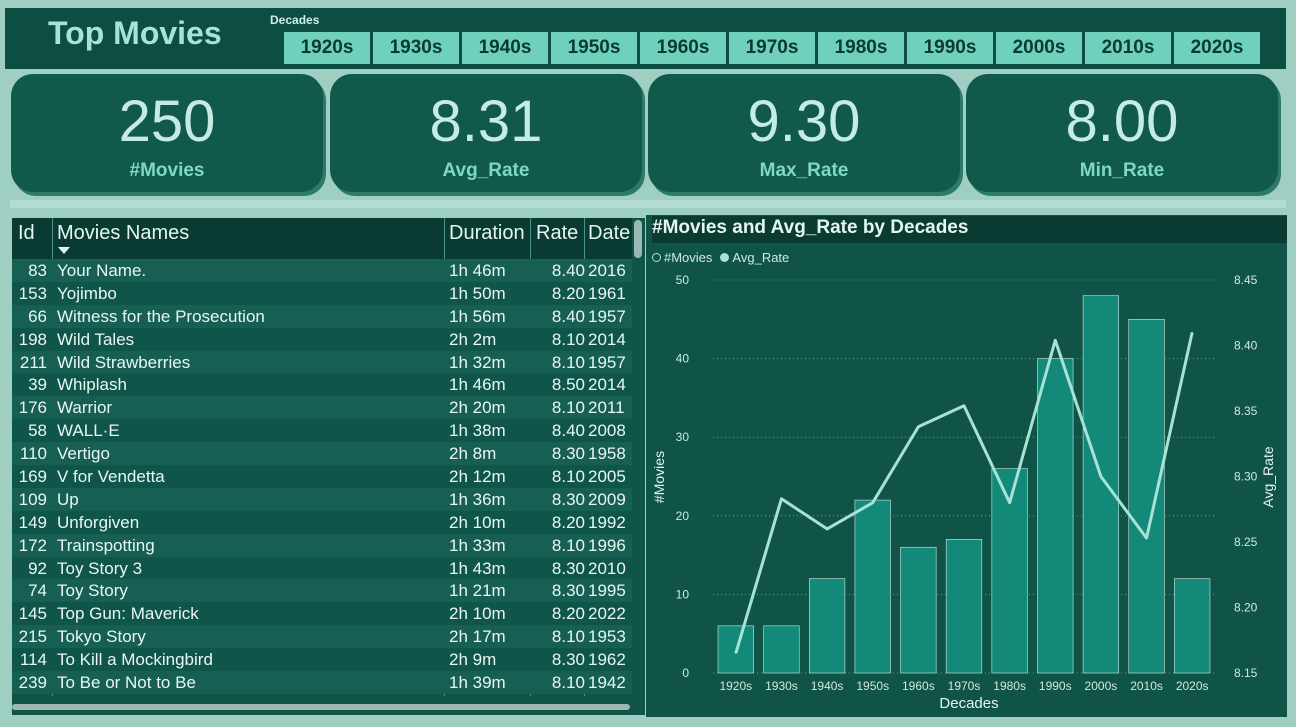  Describe the element at coordinates (322, 431) in the screenshot. I see `table-row: 58 WALL·E 1h 38m 8.40 2008` at that location.